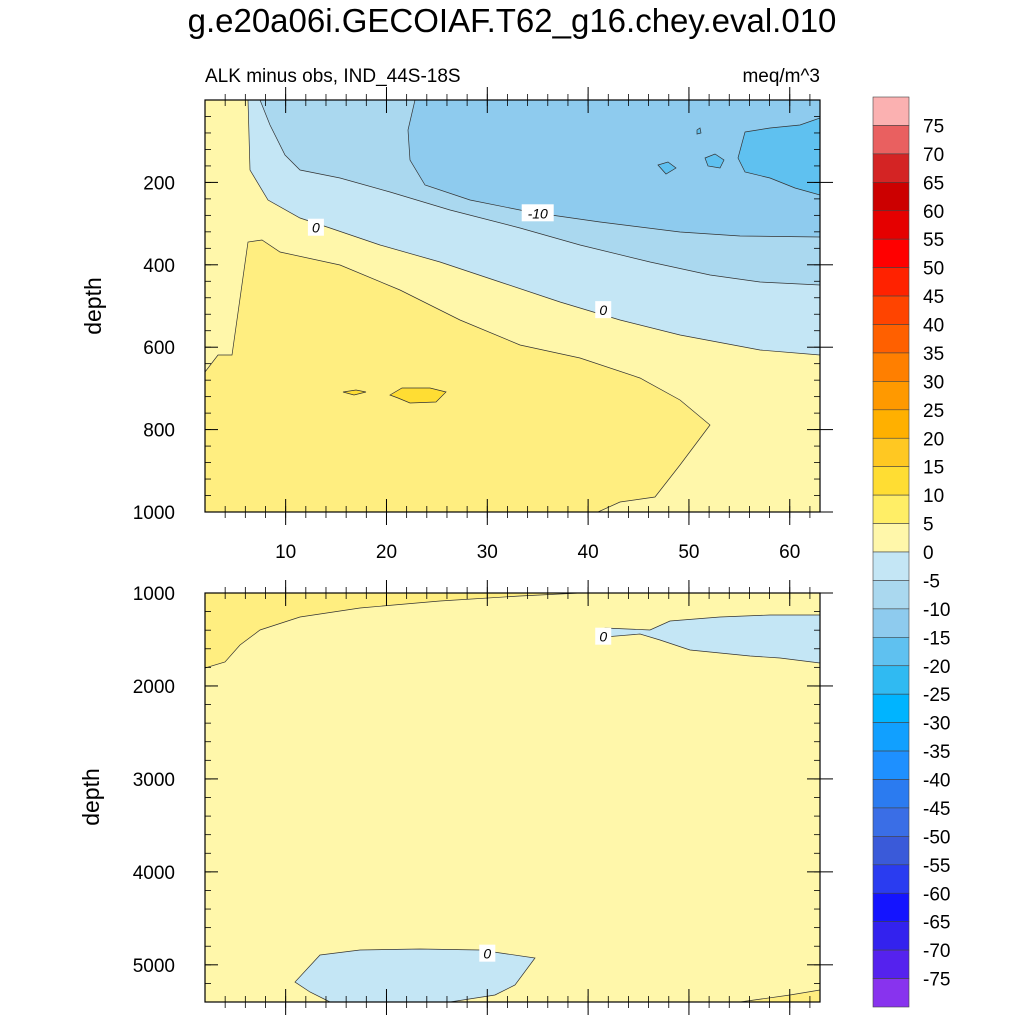  Describe the element at coordinates (159, 266) in the screenshot. I see `y-tick-label: 400` at that location.